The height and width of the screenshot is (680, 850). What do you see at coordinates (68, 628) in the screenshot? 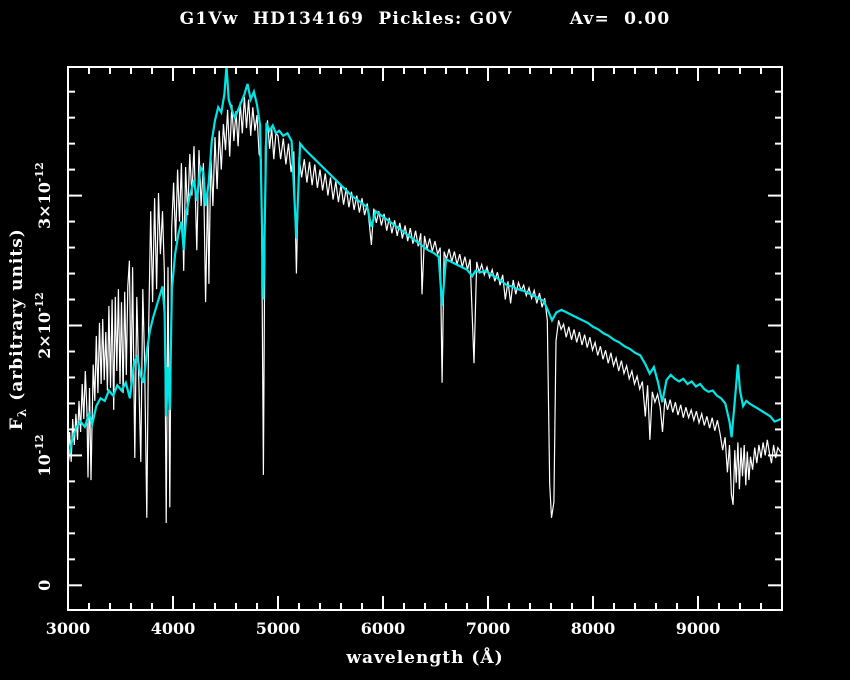
I see `svg-text: 3000` at bounding box center [68, 628].